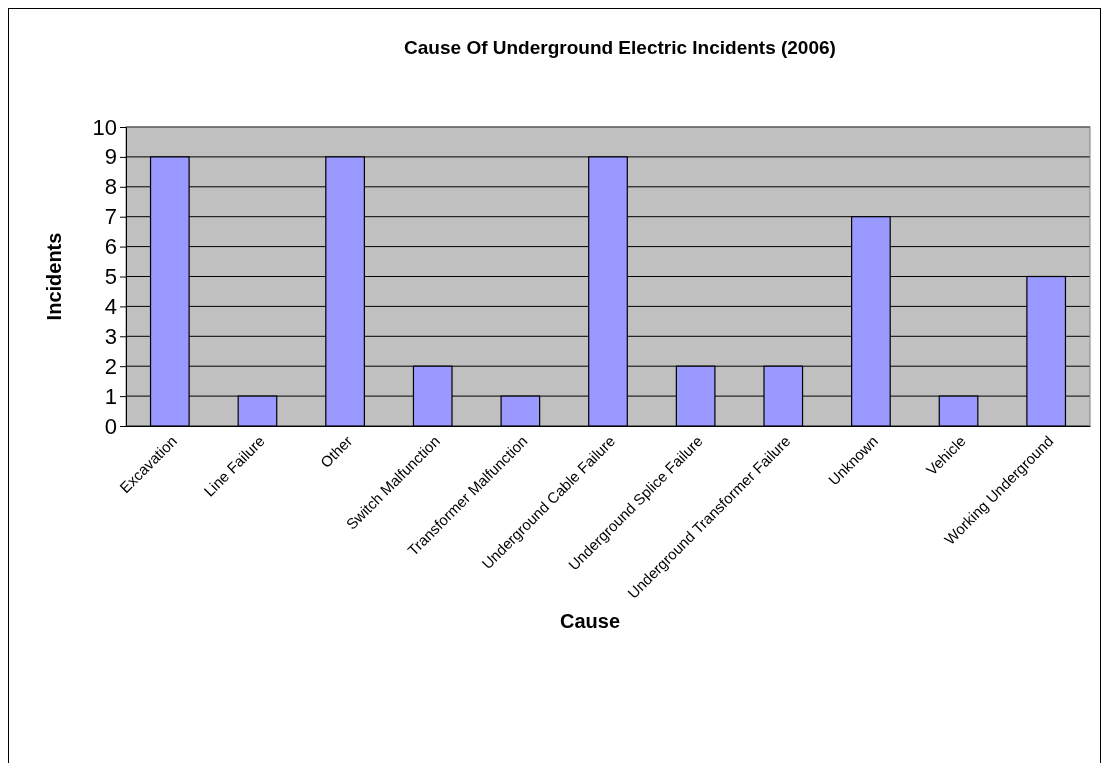  I want to click on chart-title: Cause Of Underground Electric Incidents (2006), so click(620, 47).